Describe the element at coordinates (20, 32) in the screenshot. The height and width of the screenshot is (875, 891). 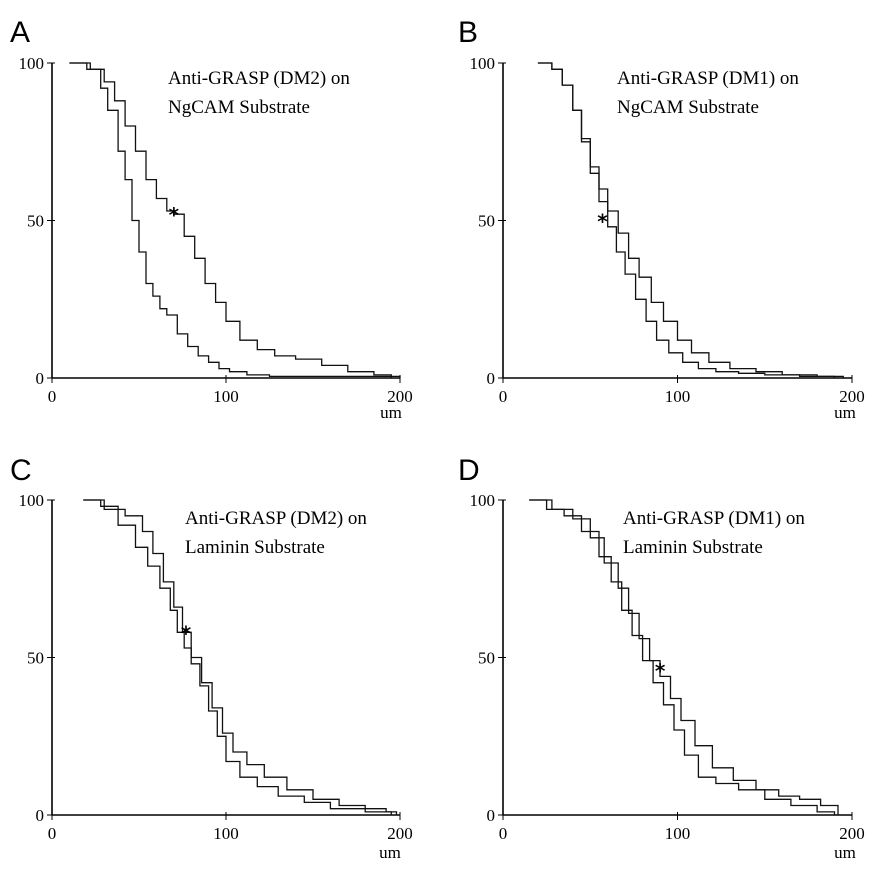
I see `panel-letter: A` at that location.